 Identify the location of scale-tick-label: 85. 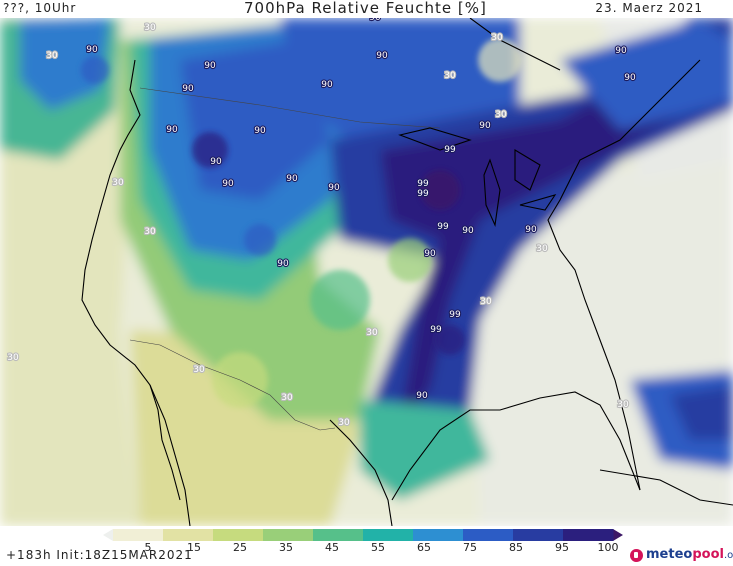
(516, 547).